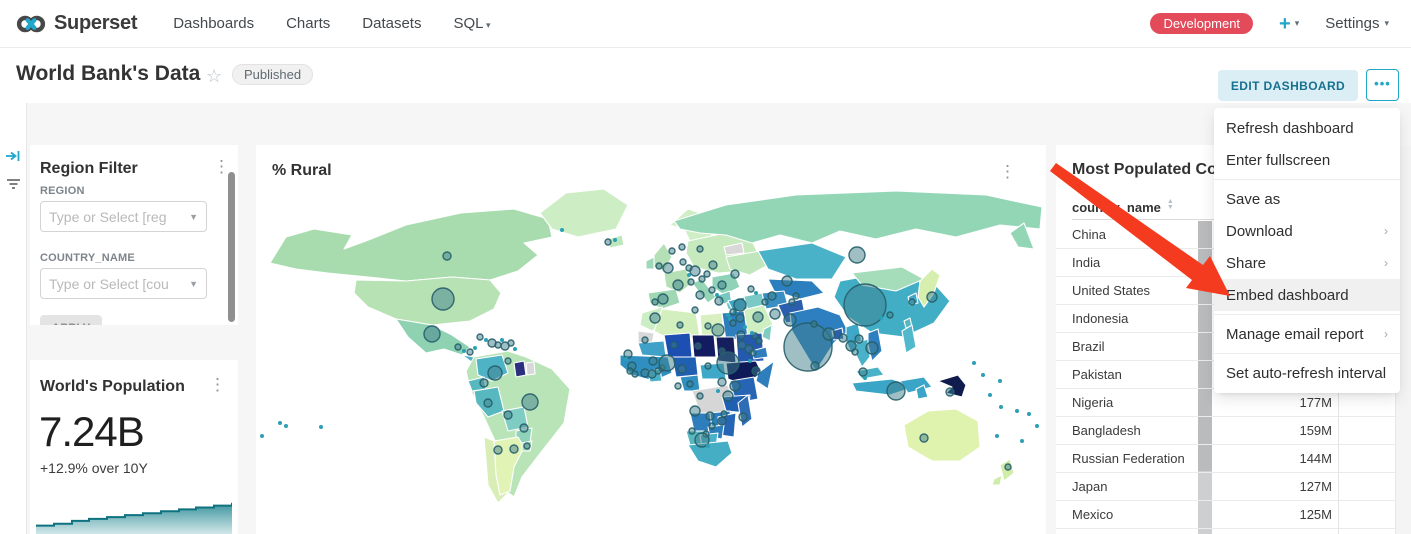 This screenshot has height=534, width=1411. What do you see at coordinates (123, 216) in the screenshot?
I see `region-select: Type or Select [reg ▼` at bounding box center [123, 216].